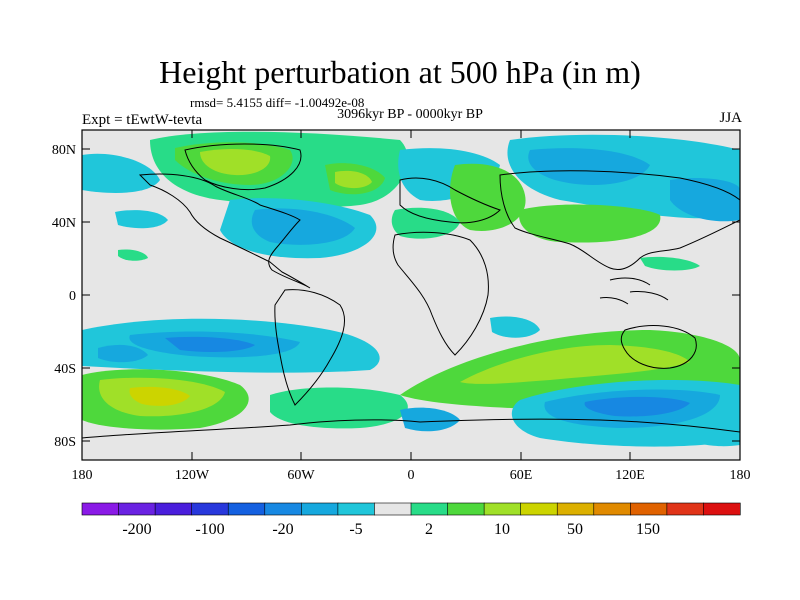 This screenshot has height=600, width=800. What do you see at coordinates (575, 364) in the screenshot?
I see `positive-anomaly-southern-indian-ocean-core` at bounding box center [575, 364].